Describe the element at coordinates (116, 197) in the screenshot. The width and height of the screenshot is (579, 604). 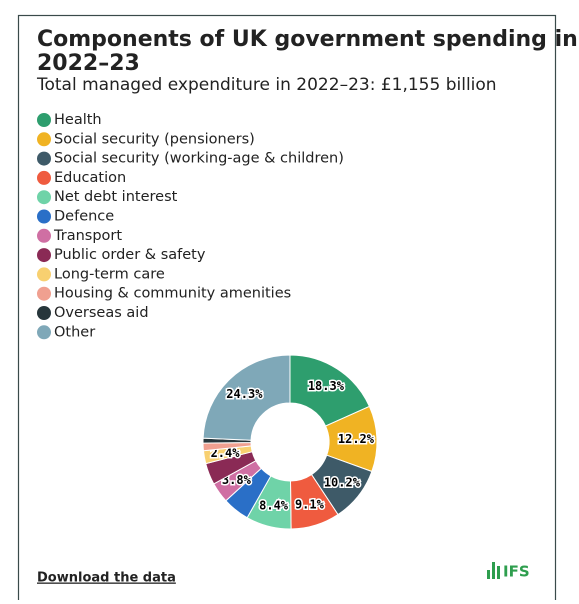
I see `legend-label: Net debt interest` at that location.